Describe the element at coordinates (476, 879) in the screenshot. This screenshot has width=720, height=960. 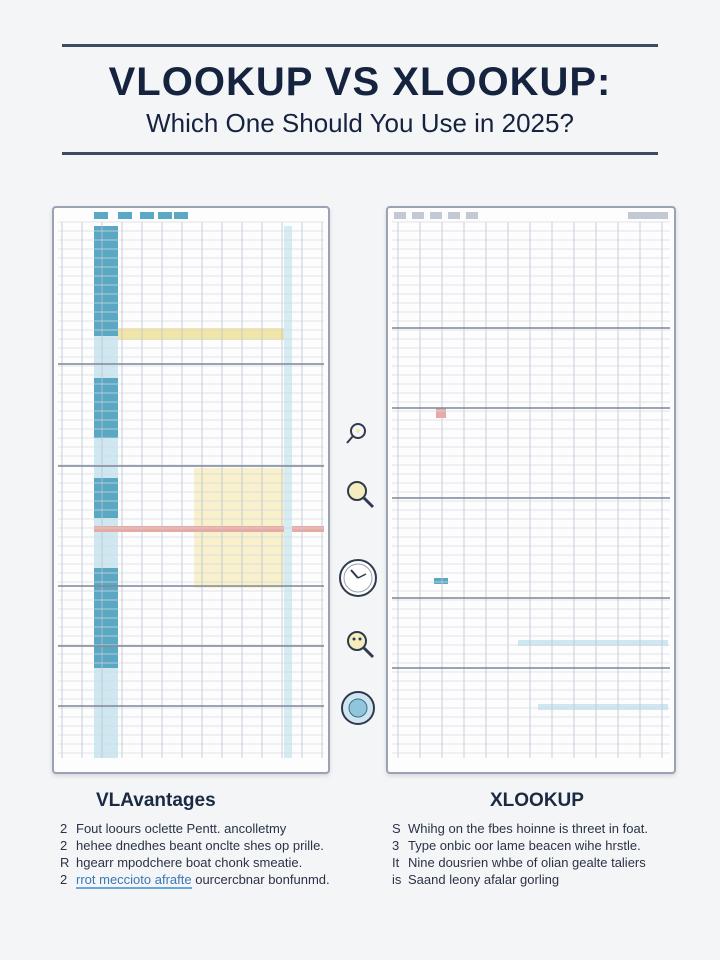
I see `list-item: is Saand leony afalar gorling` at that location.